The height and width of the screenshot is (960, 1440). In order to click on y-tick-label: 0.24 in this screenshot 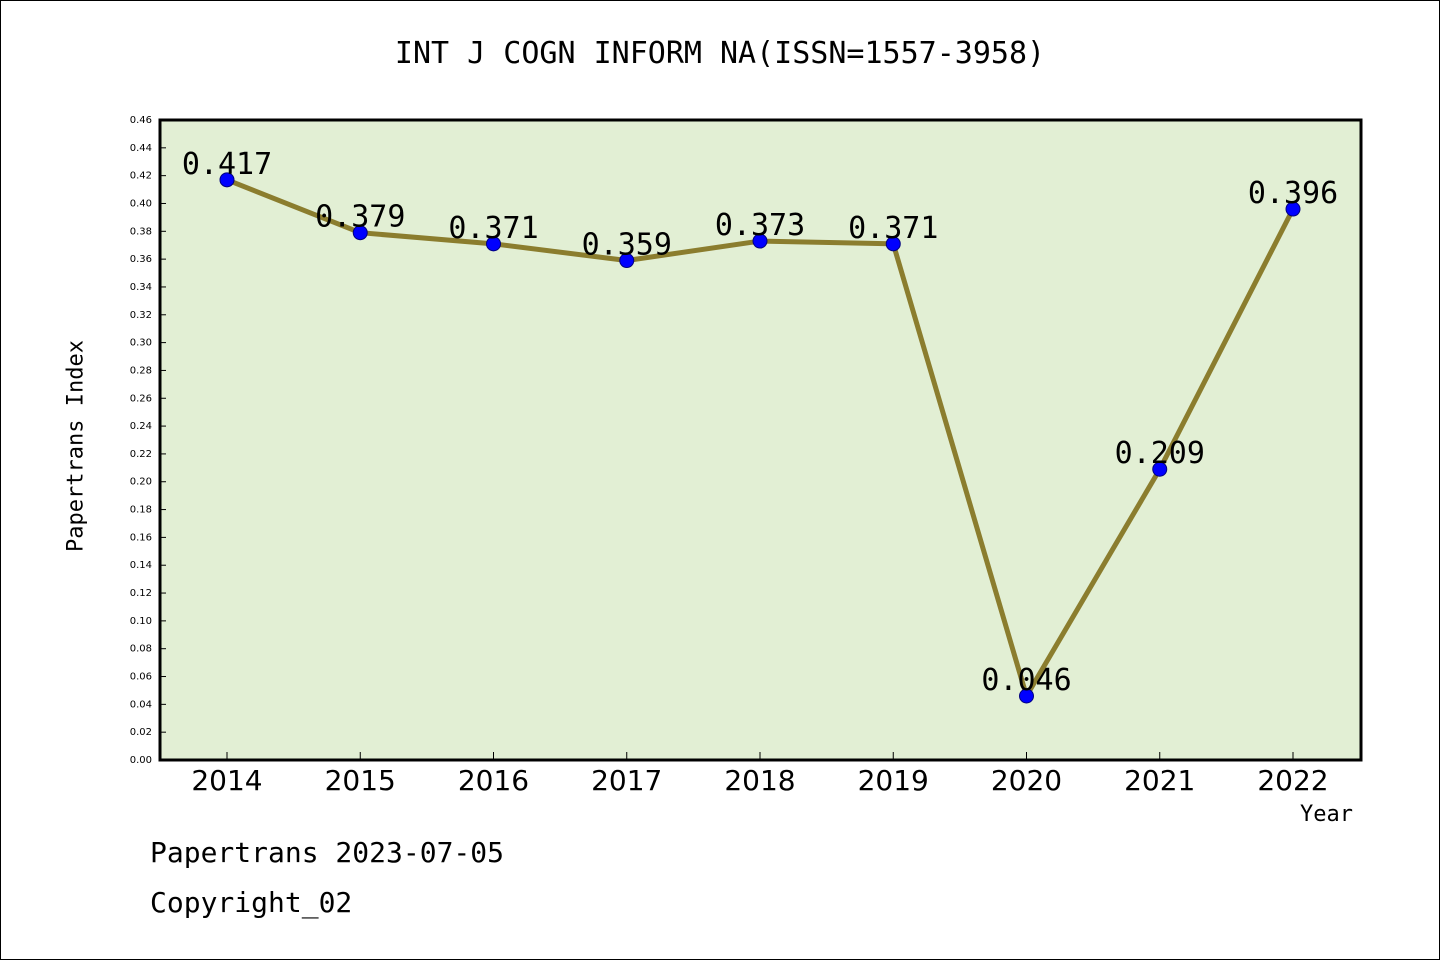, I will do `click(141, 426)`.